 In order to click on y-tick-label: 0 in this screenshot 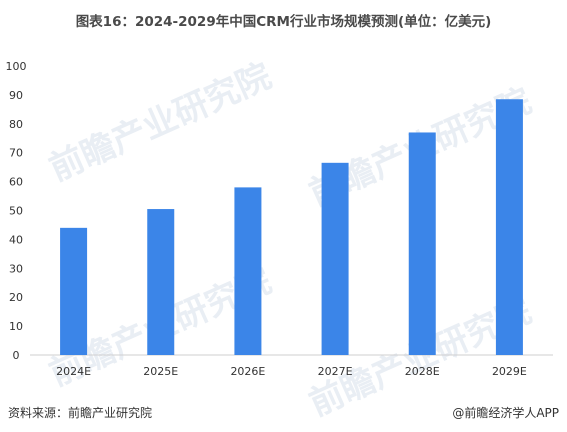, I will do `click(16, 355)`.